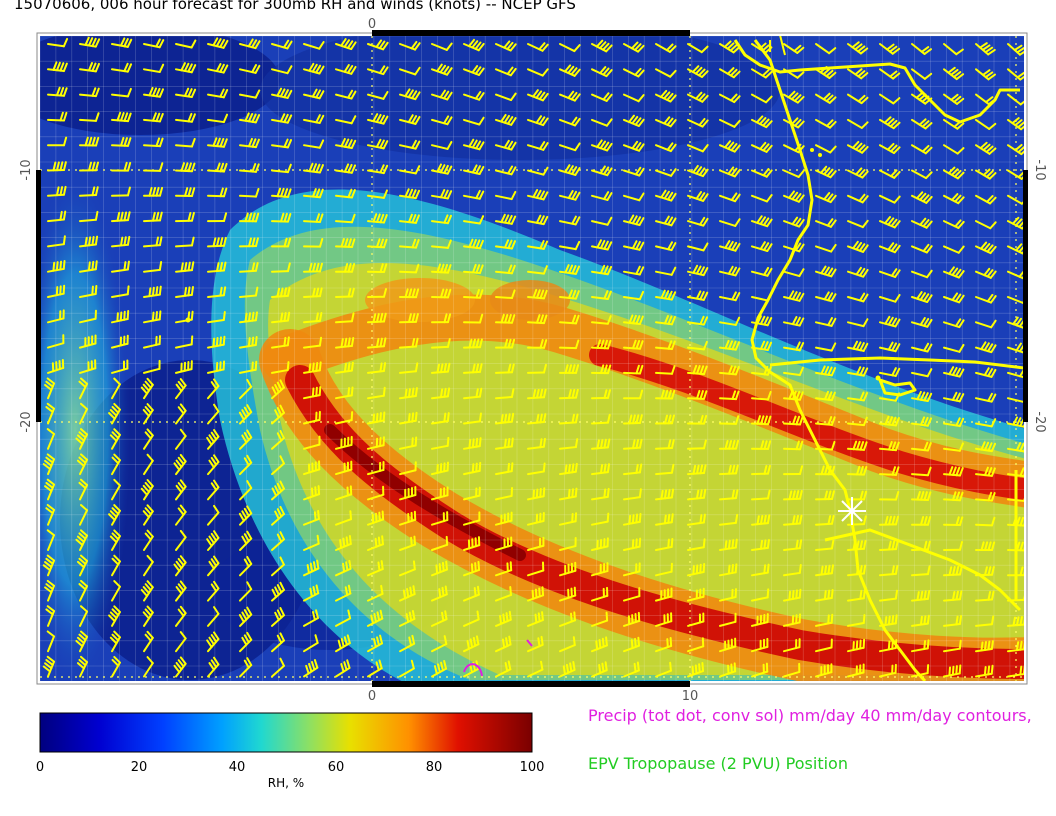 This screenshot has height=816, width=1056. What do you see at coordinates (434, 767) in the screenshot?
I see `colorbar-tick-80: 80` at bounding box center [434, 767].